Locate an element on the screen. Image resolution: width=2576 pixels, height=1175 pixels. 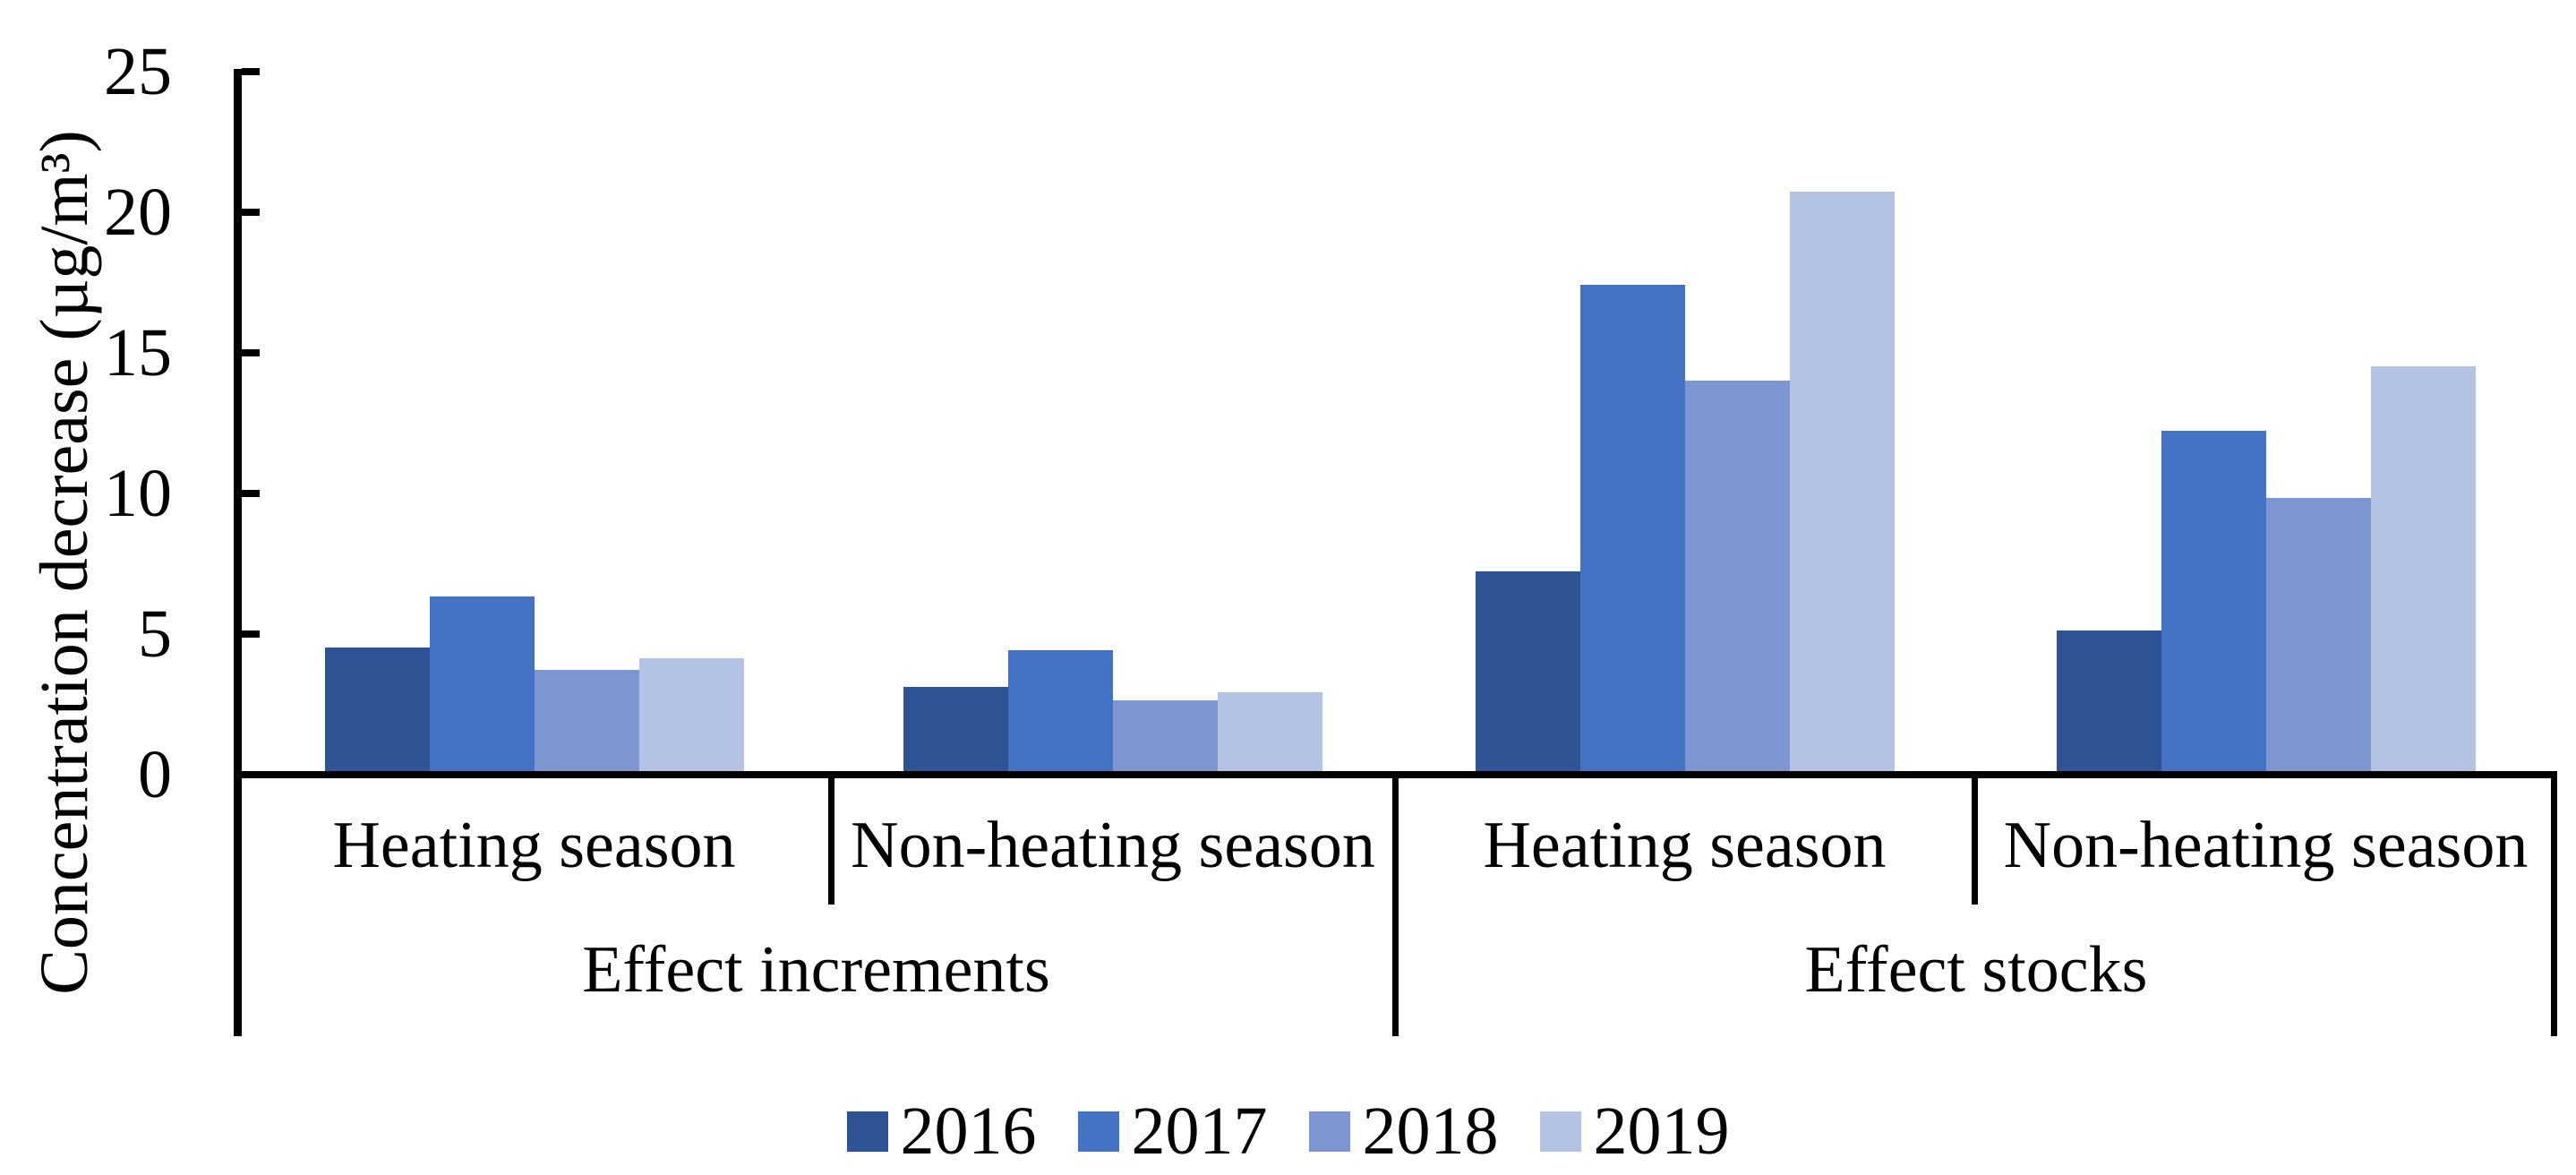
y-tick-label-10: 10 is located at coordinates (138, 493).